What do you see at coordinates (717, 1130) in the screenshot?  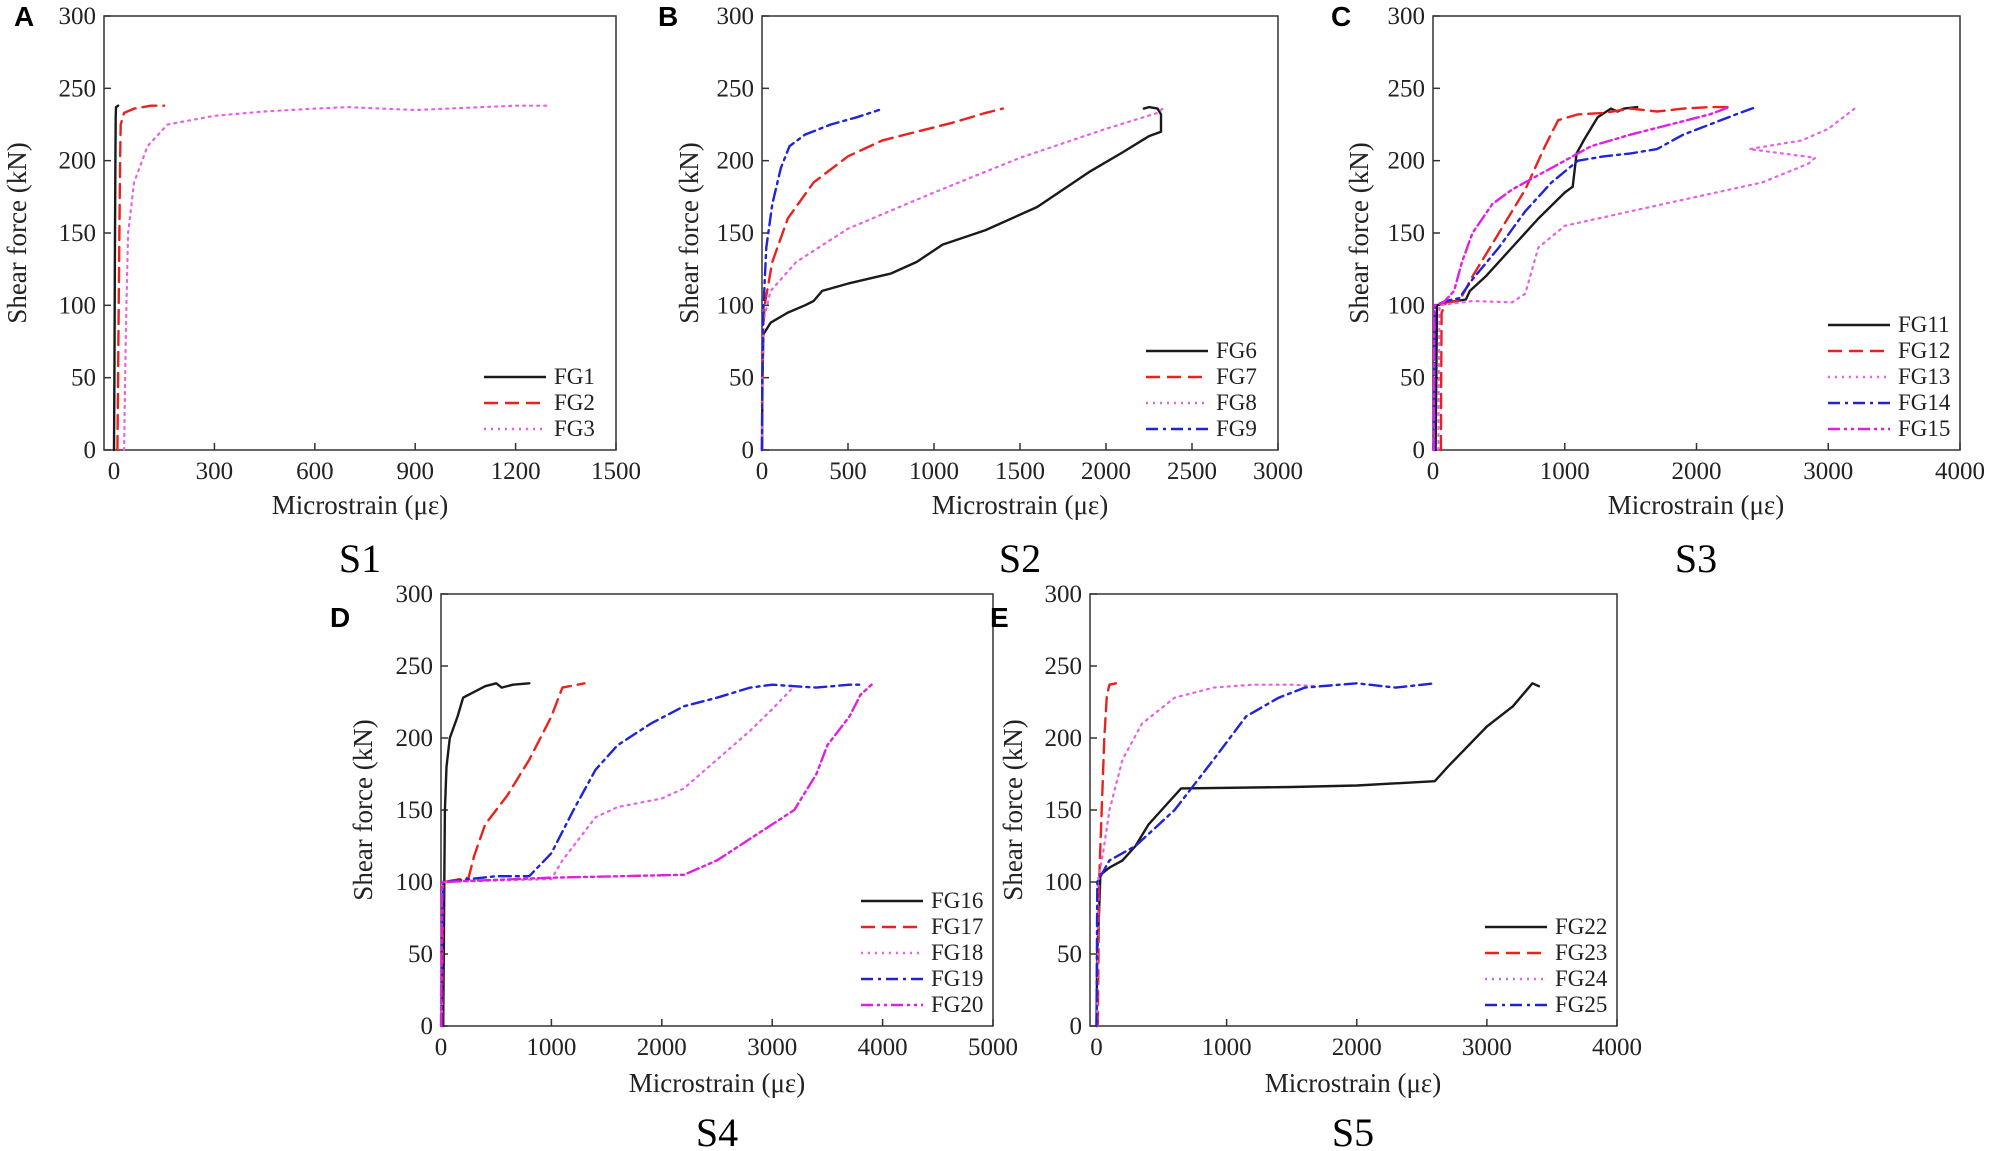 I see `panel-caption: S4` at bounding box center [717, 1130].